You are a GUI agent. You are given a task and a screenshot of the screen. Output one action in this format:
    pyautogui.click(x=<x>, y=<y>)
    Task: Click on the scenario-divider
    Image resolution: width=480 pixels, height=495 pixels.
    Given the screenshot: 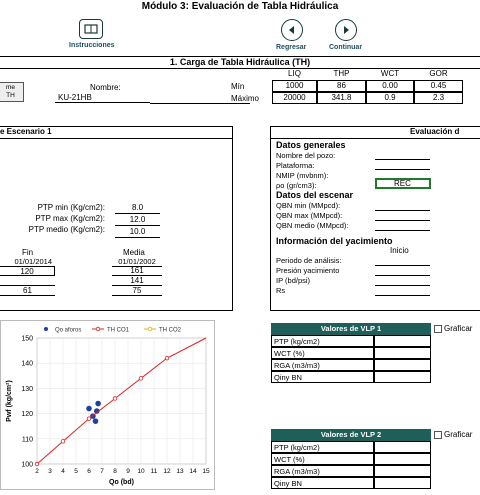 What is the action you would take?
    pyautogui.click(x=116, y=138)
    